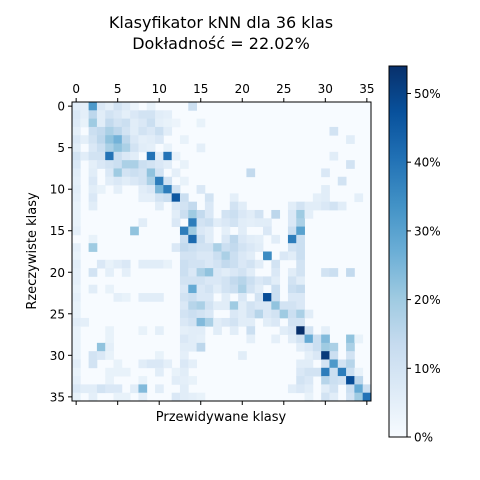 The width and height of the screenshot is (480, 480). What do you see at coordinates (427, 369) in the screenshot?
I see `colorbar-tick-label: 10%` at bounding box center [427, 369].